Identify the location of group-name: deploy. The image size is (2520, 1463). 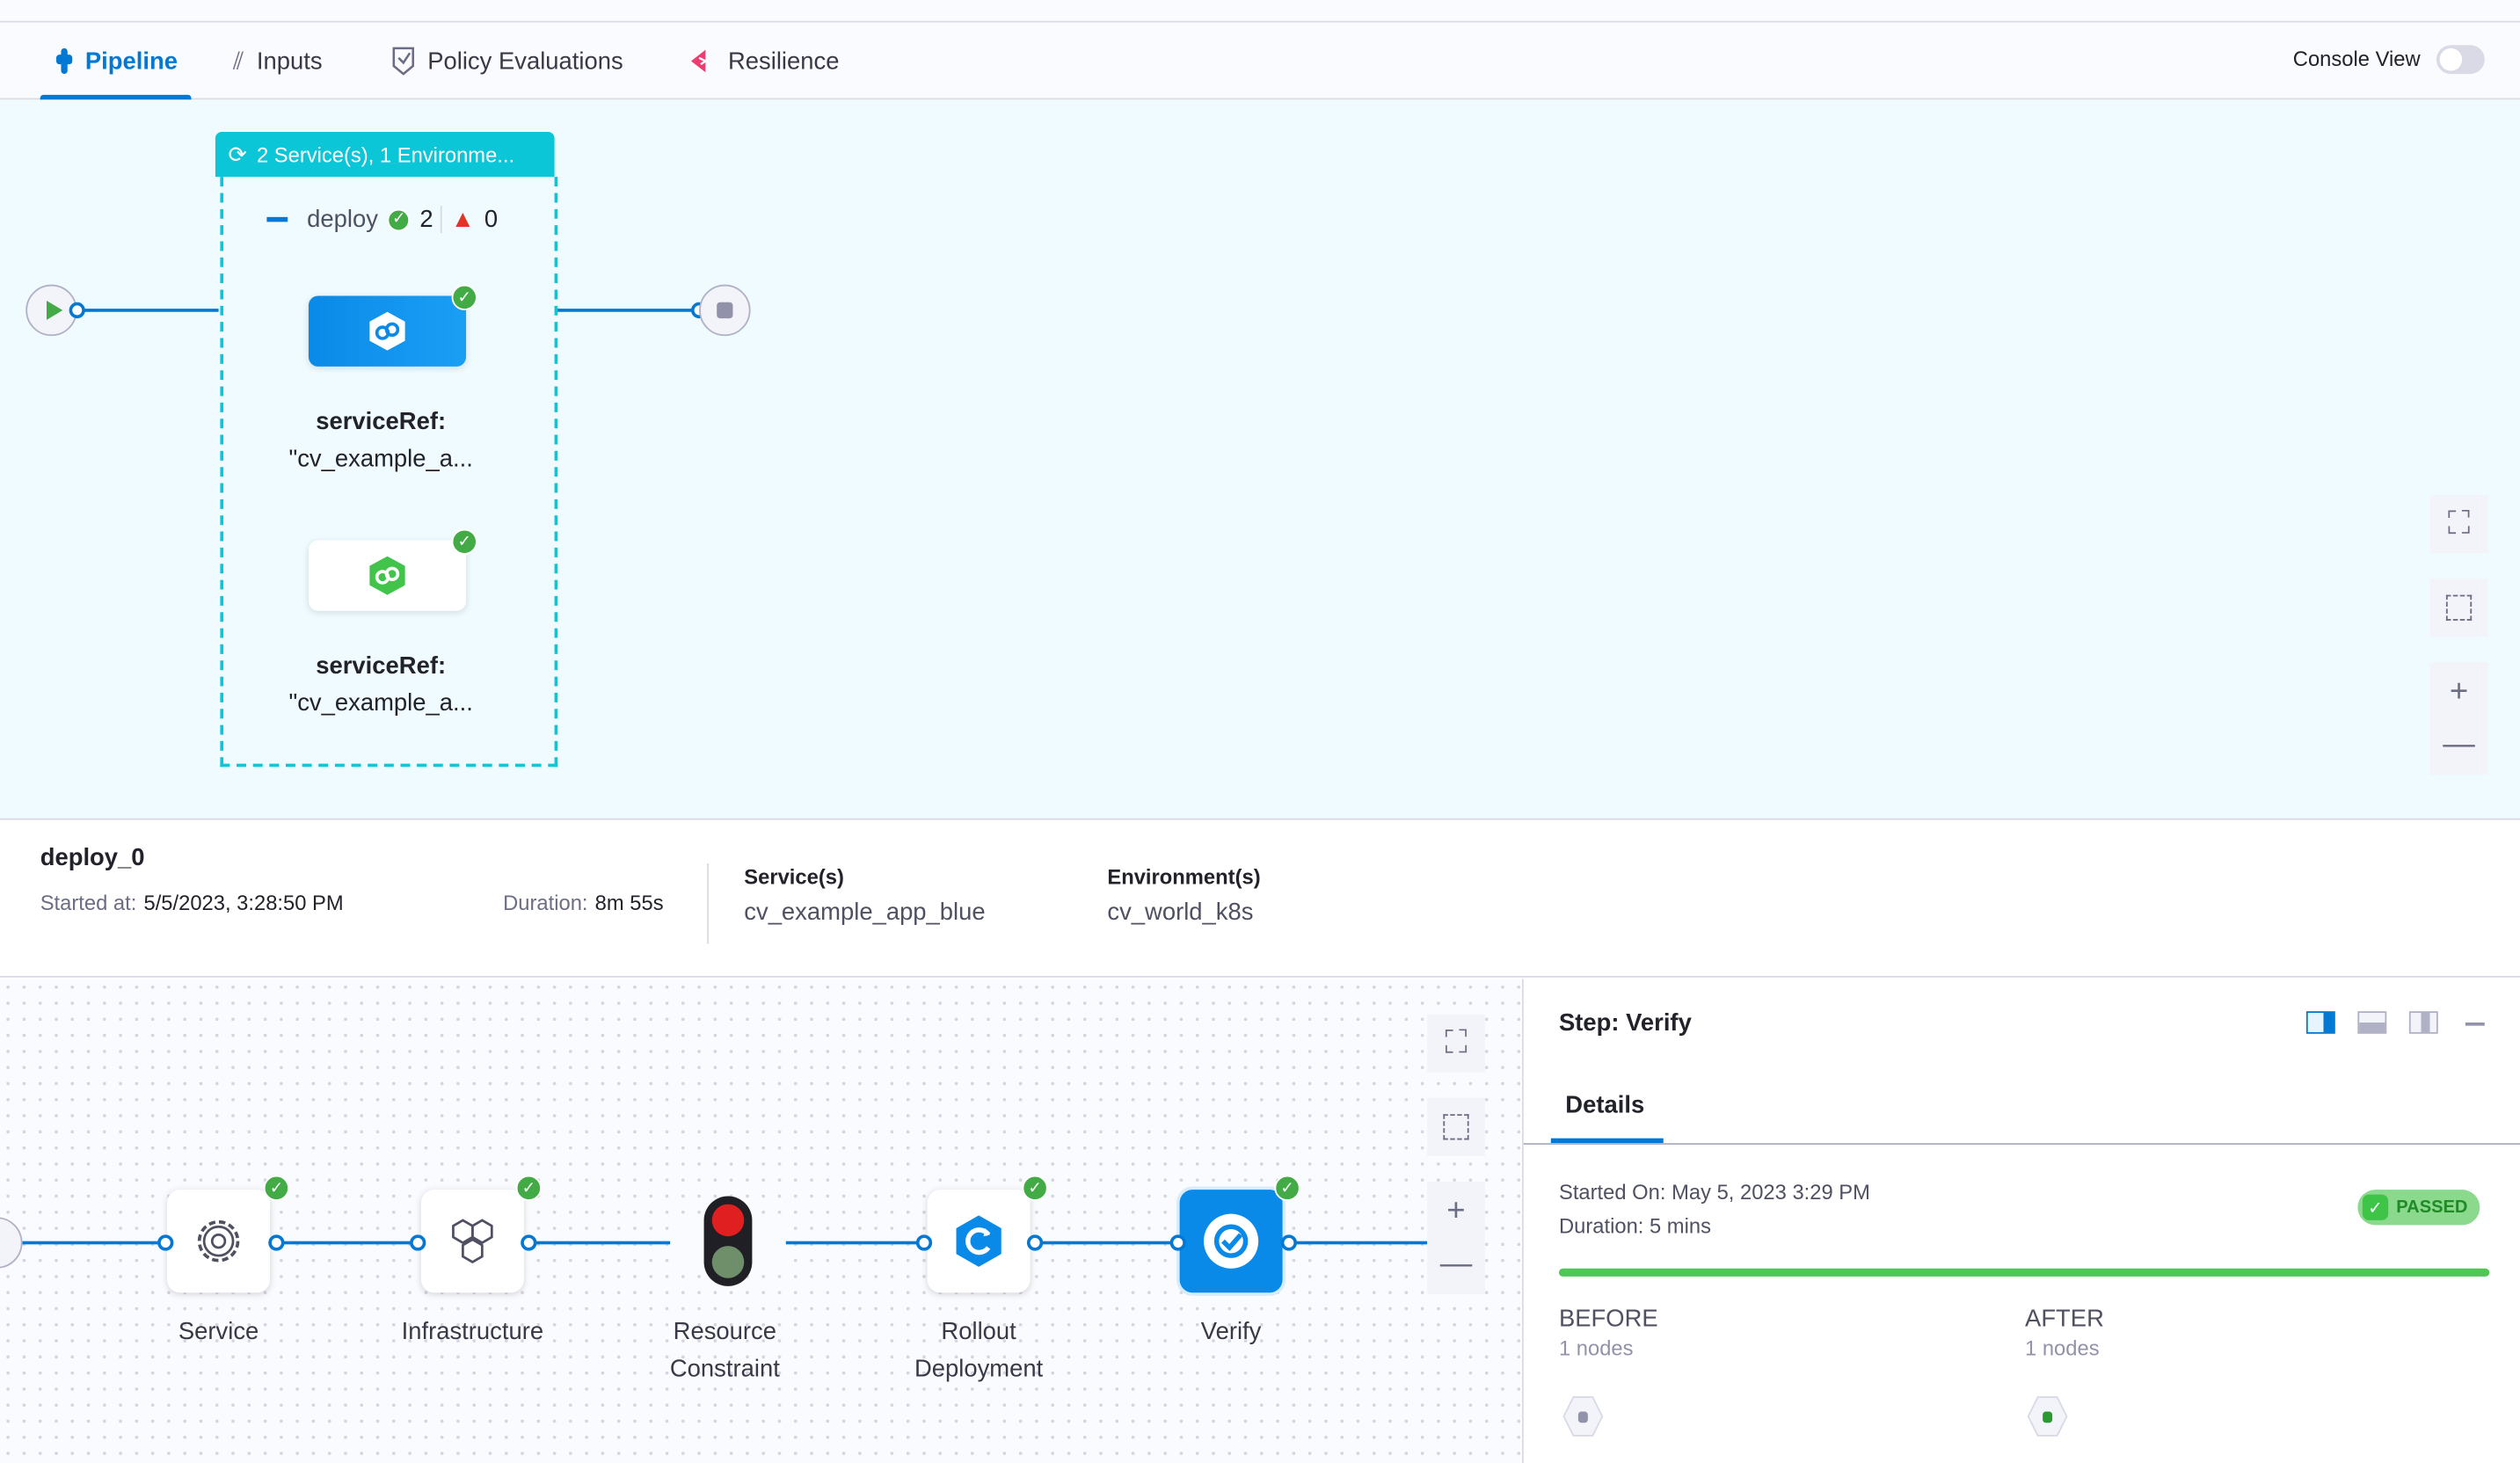
(342, 220).